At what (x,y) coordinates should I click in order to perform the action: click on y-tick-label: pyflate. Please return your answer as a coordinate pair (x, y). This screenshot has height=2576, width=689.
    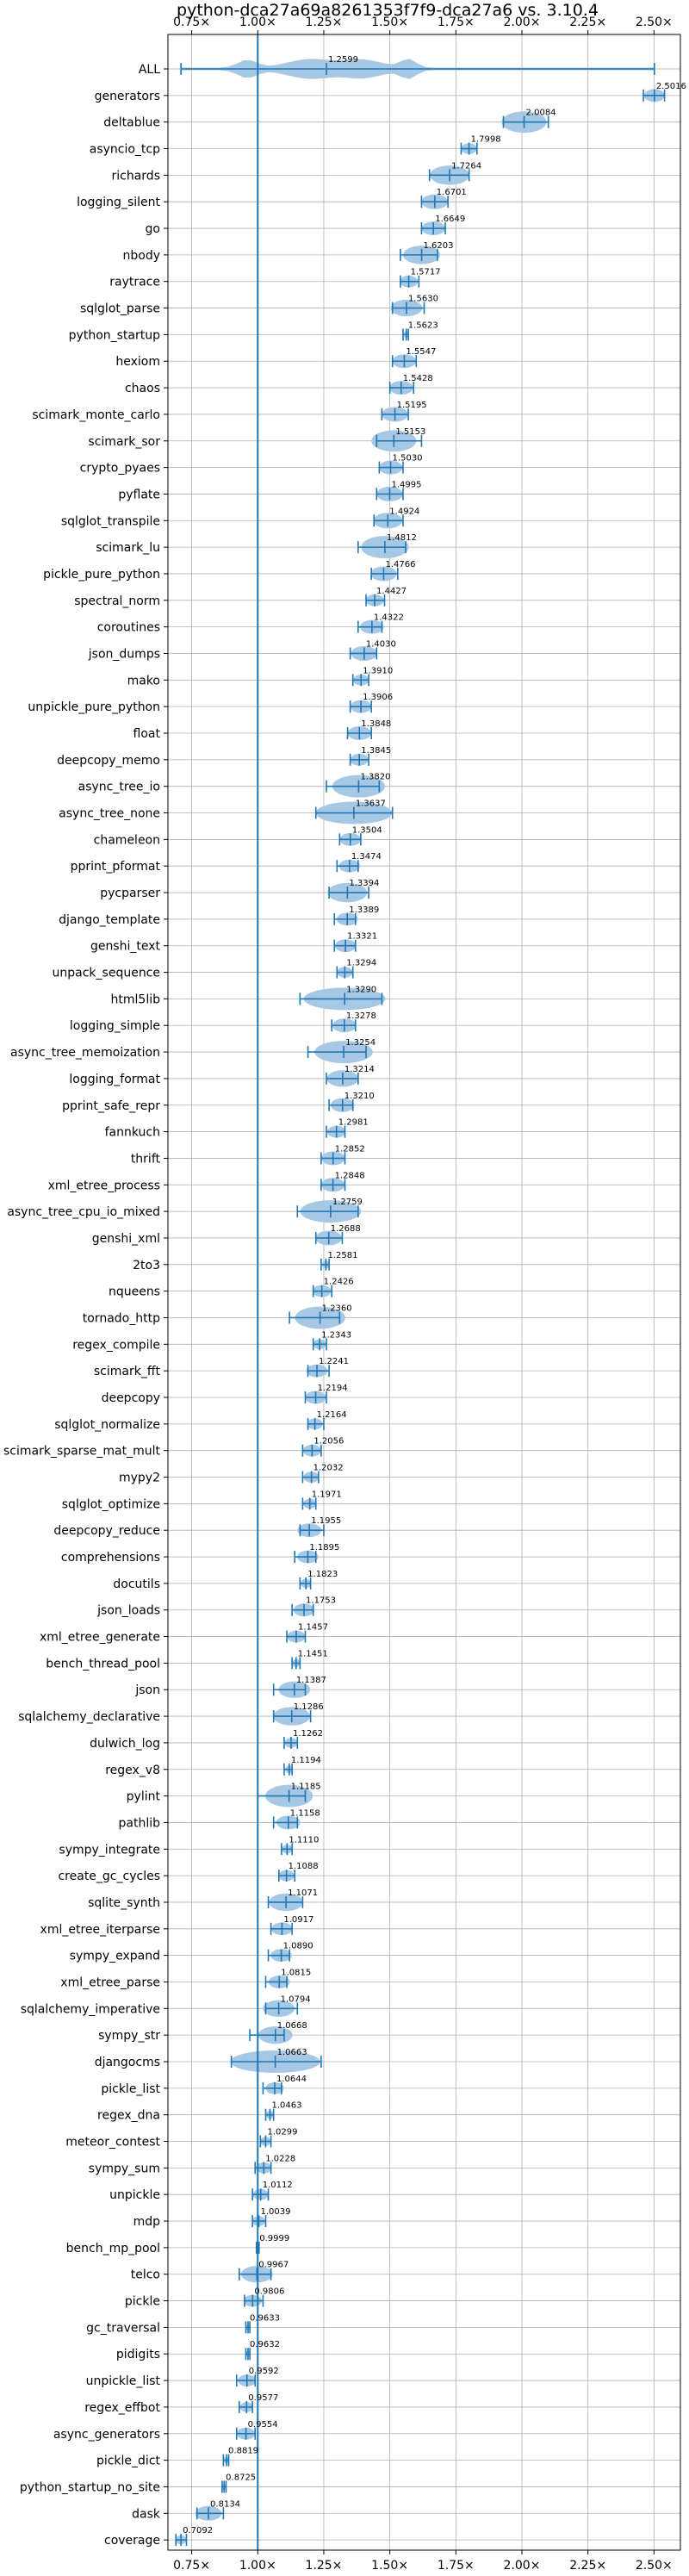
    Looking at the image, I should click on (139, 495).